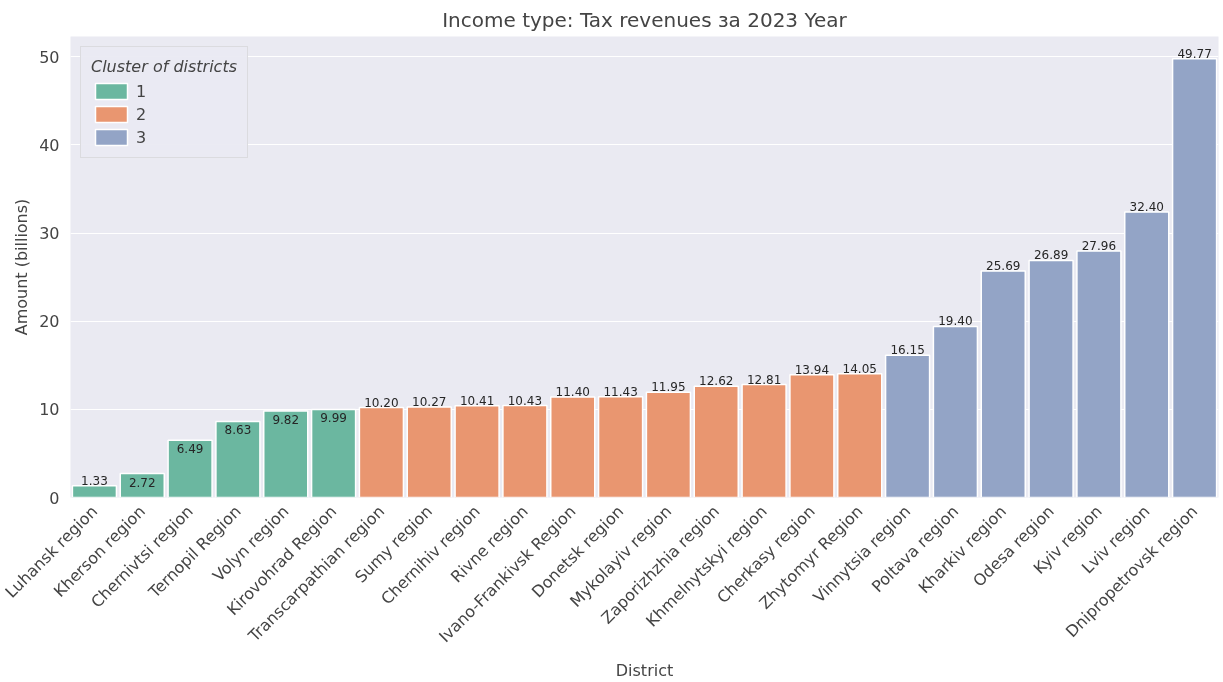 Image resolution: width=1223 pixels, height=682 pixels. Describe the element at coordinates (381, 402) in the screenshot. I see `data-label: 10.20` at that location.